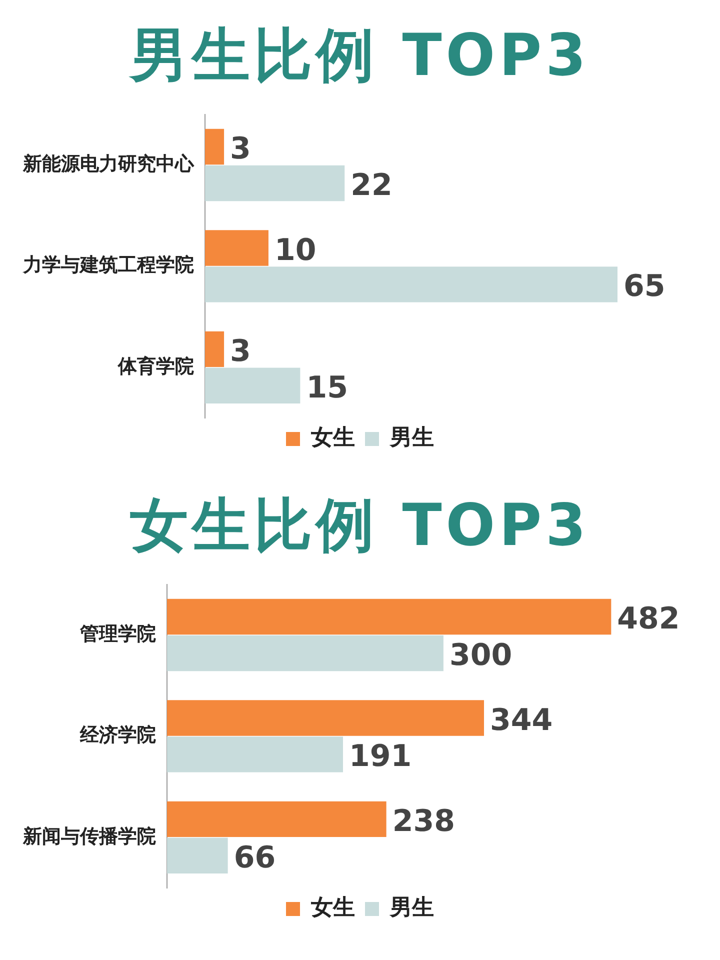 Image resolution: width=720 pixels, height=960 pixels. Describe the element at coordinates (648, 619) in the screenshot. I see `data-label: 482` at that location.